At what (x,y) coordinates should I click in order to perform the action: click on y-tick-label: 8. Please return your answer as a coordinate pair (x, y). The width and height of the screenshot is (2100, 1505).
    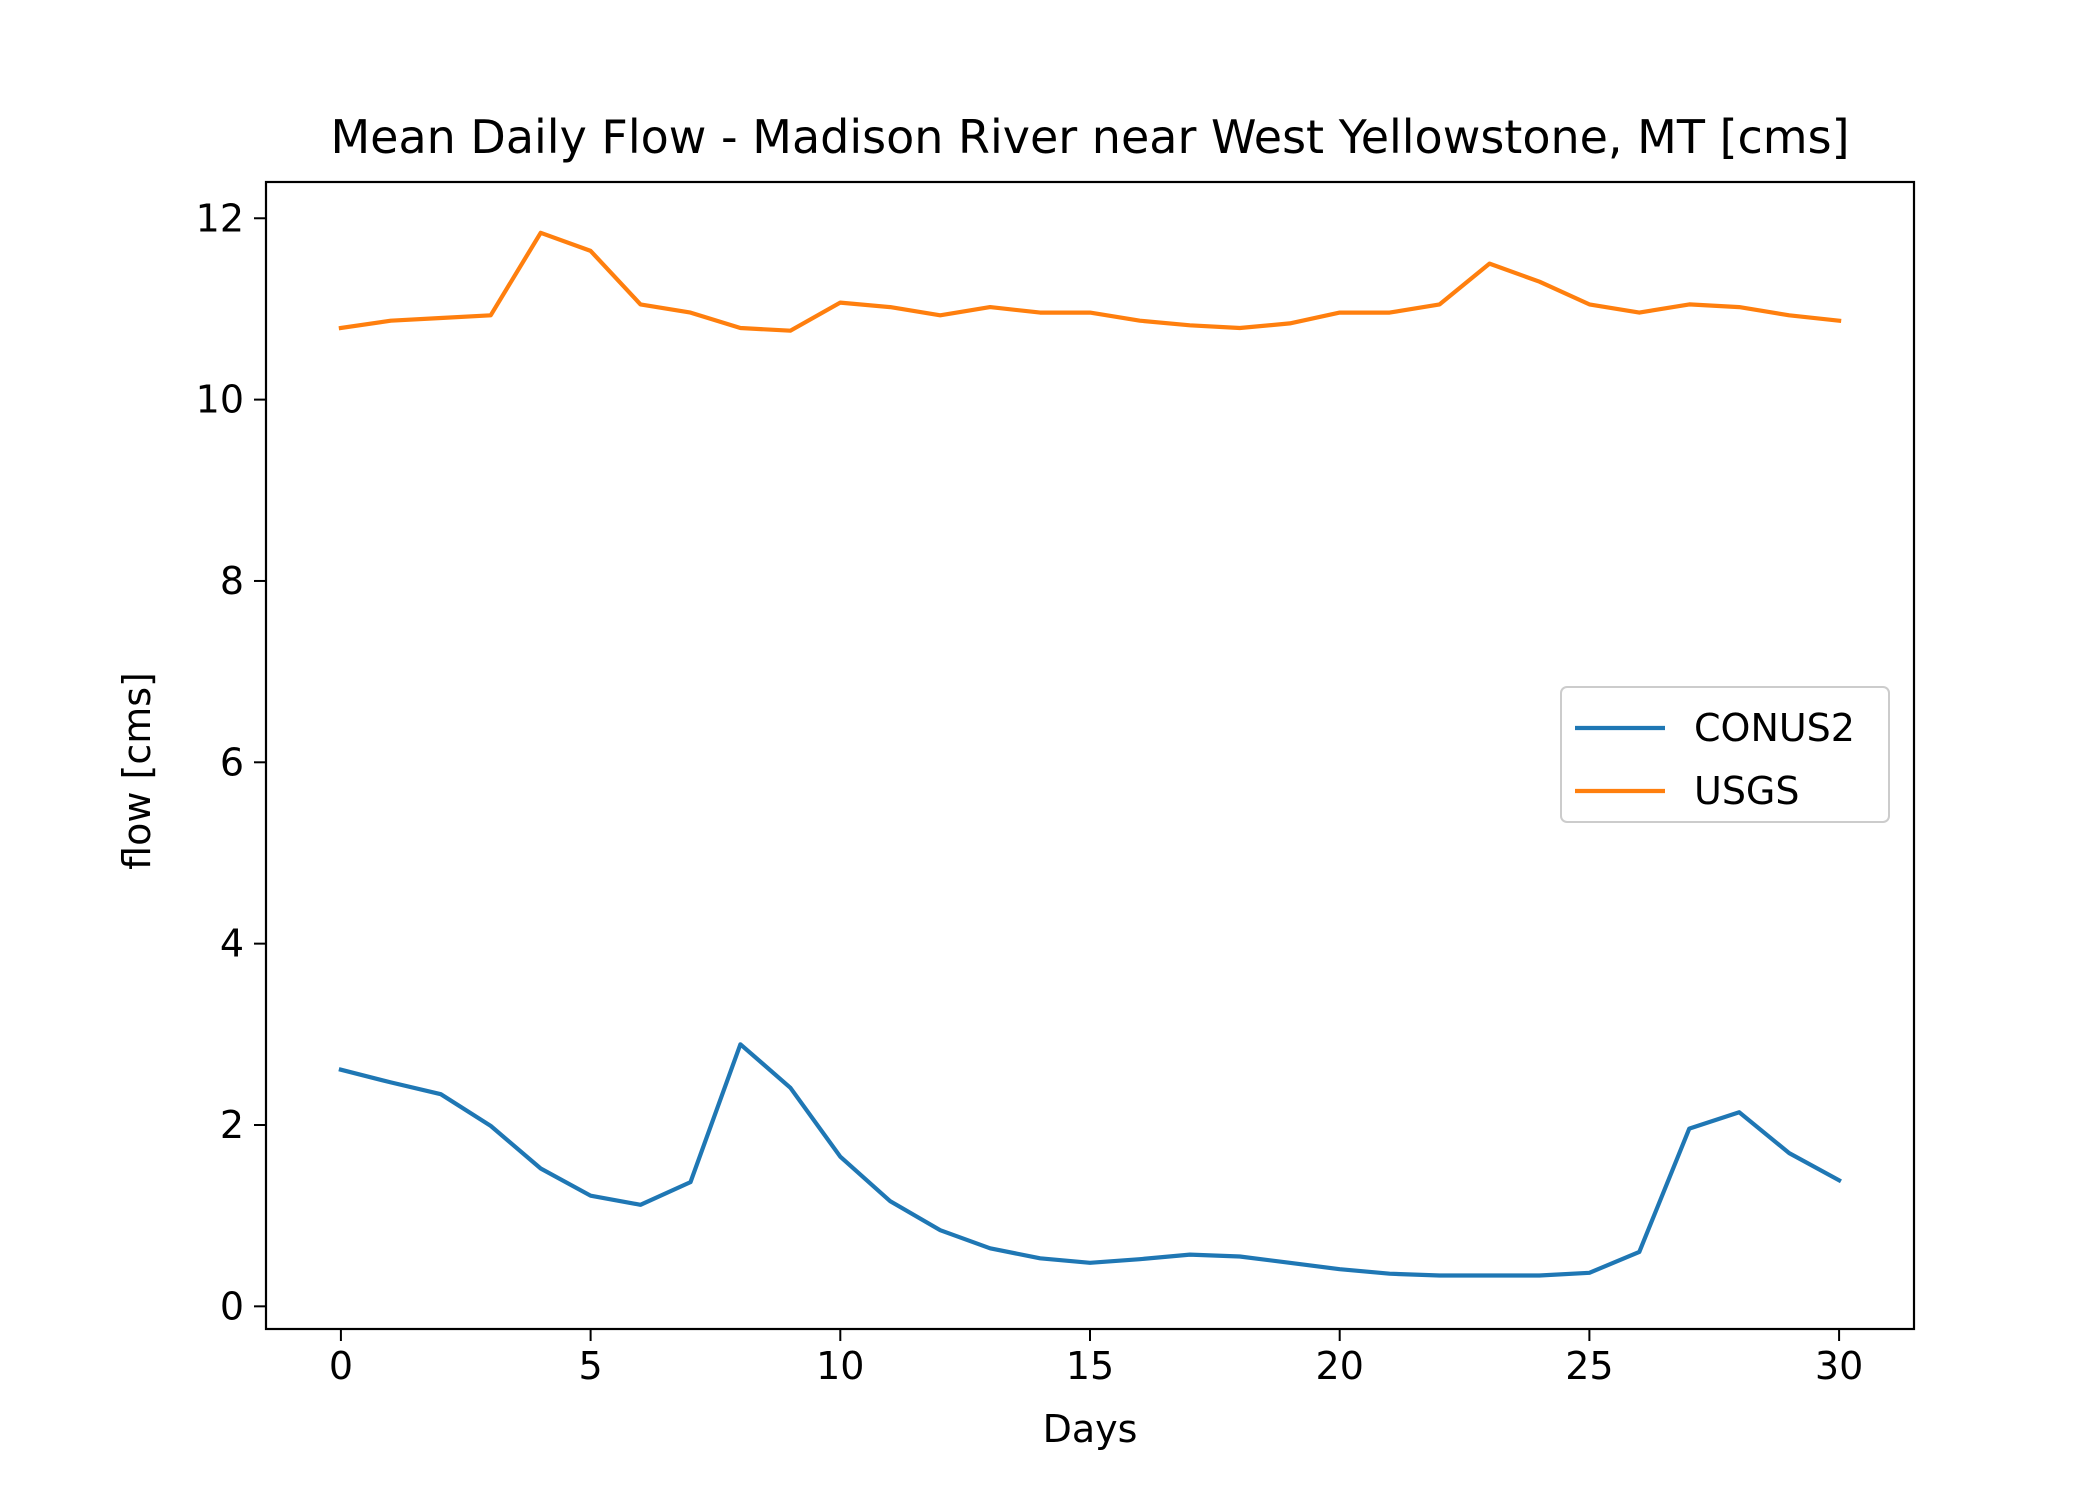
    Looking at the image, I should click on (232, 581).